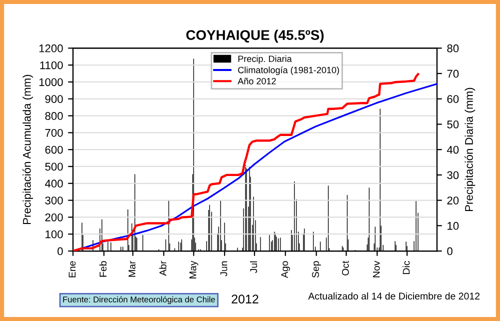  Describe the element at coordinates (60, 251) in the screenshot. I see `y-tick-label: 0` at that location.